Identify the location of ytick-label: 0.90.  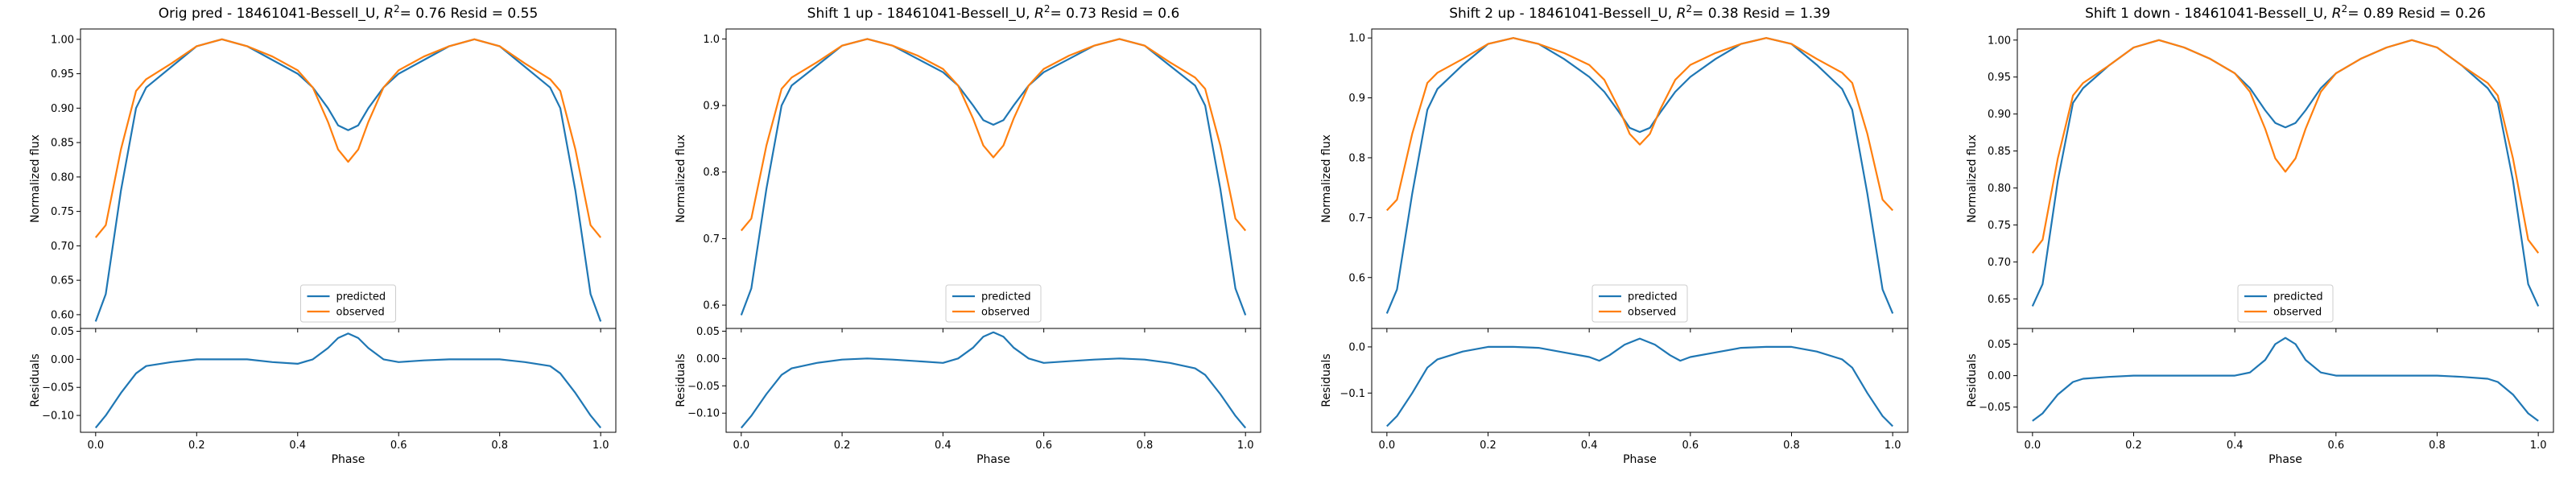
(62, 109).